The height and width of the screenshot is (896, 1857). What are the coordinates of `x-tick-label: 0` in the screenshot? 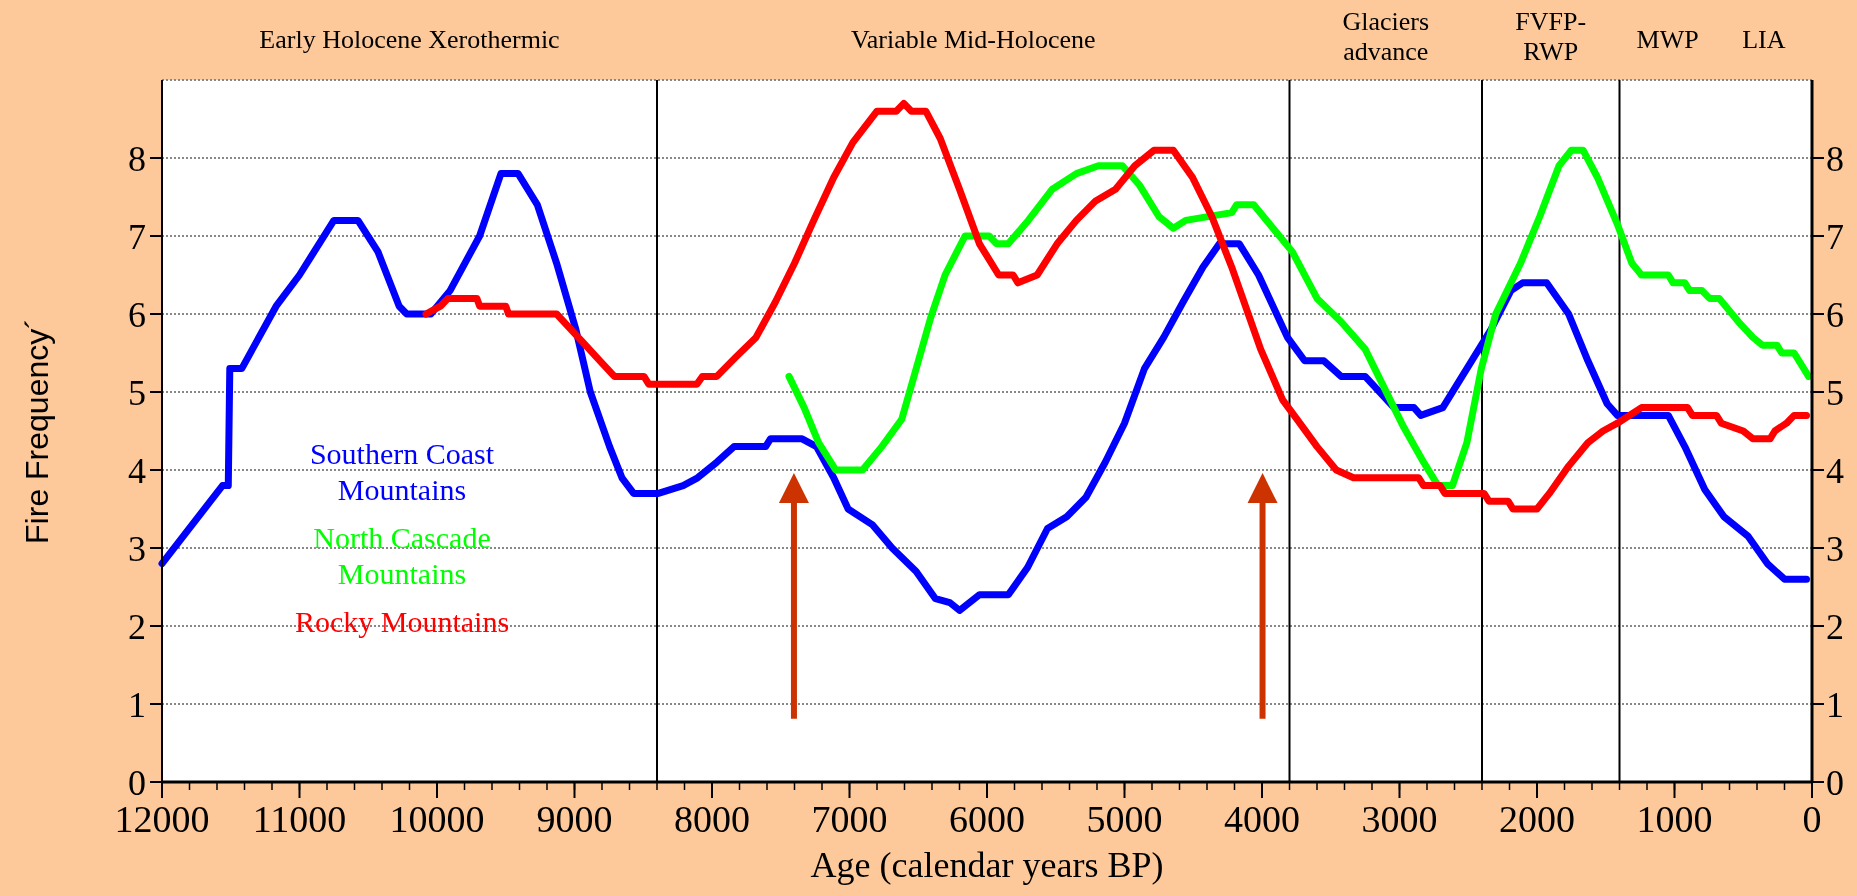 It's located at (1812, 819).